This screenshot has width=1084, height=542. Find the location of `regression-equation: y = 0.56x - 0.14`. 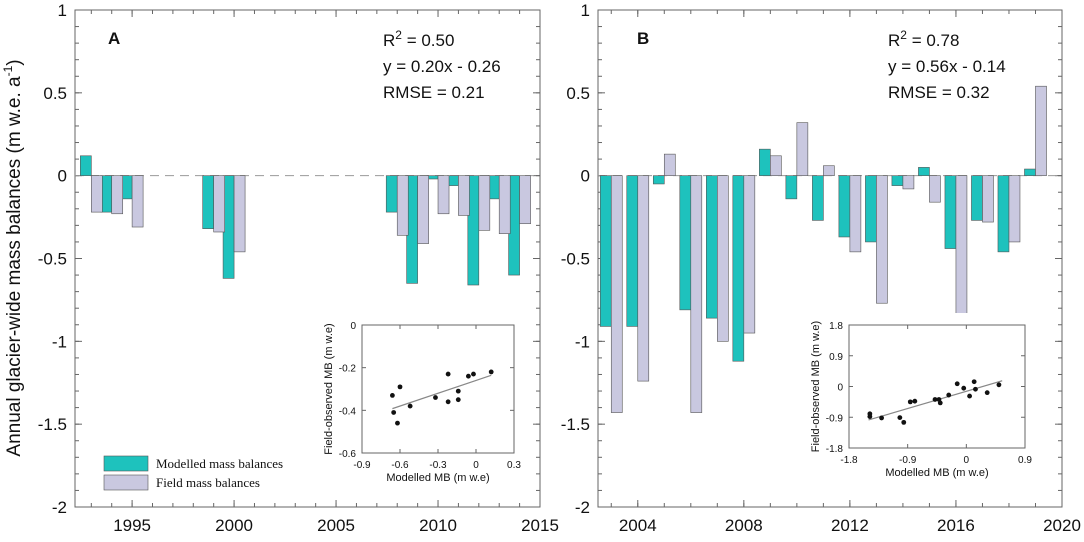

regression-equation: y = 0.56x - 0.14 is located at coordinates (947, 66).